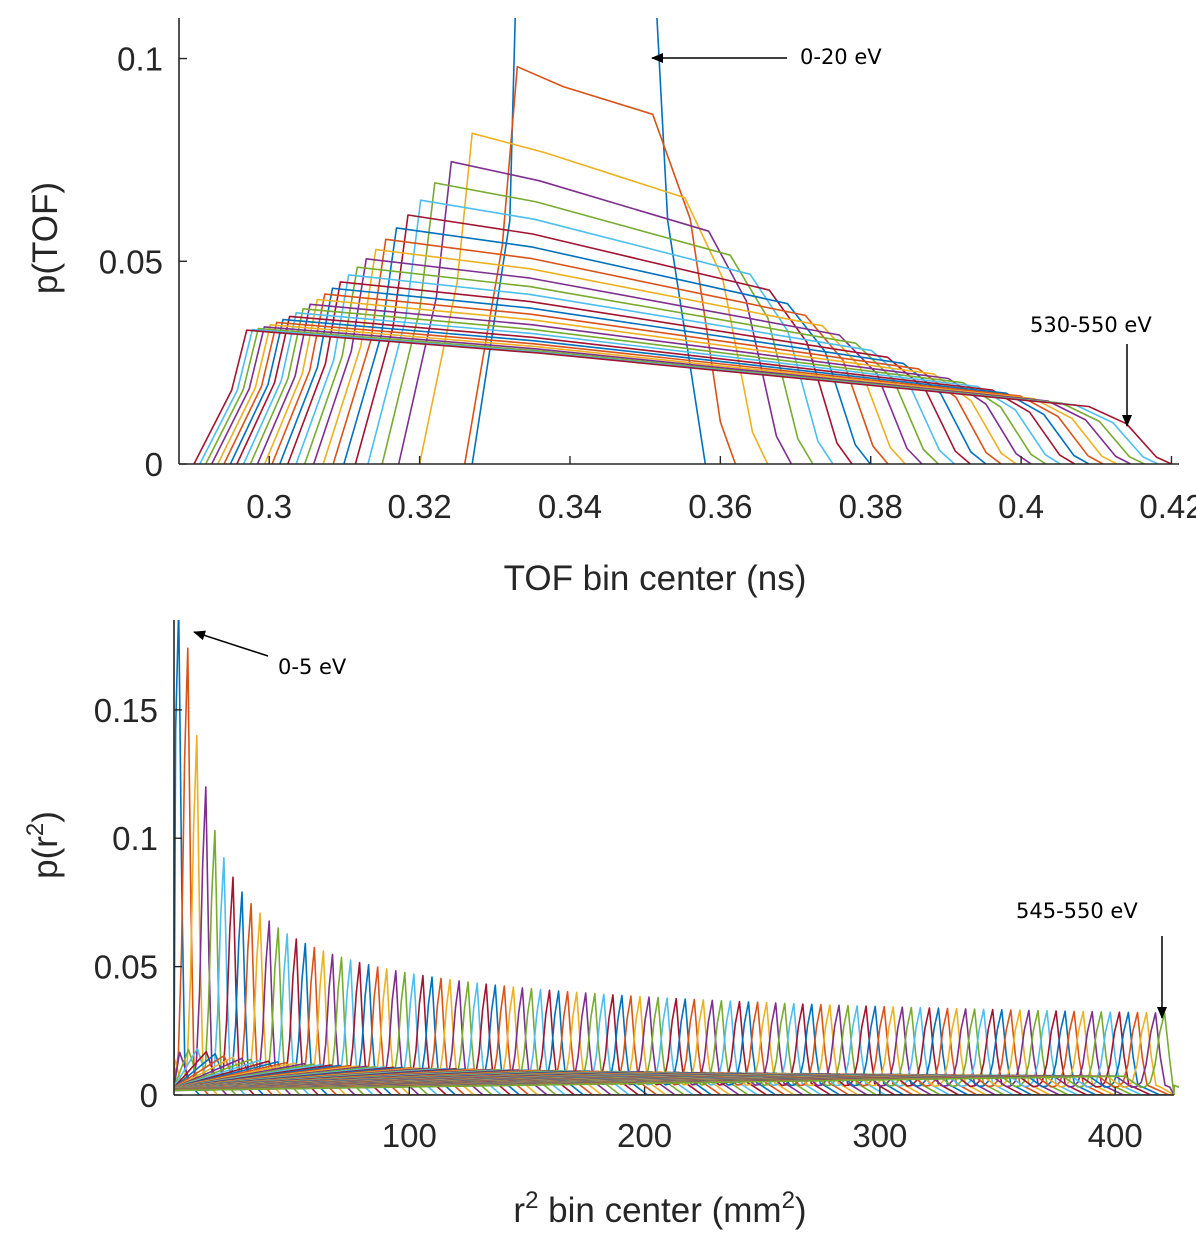  I want to click on tof-x-tick-label: 0.42, so click(1167, 506).